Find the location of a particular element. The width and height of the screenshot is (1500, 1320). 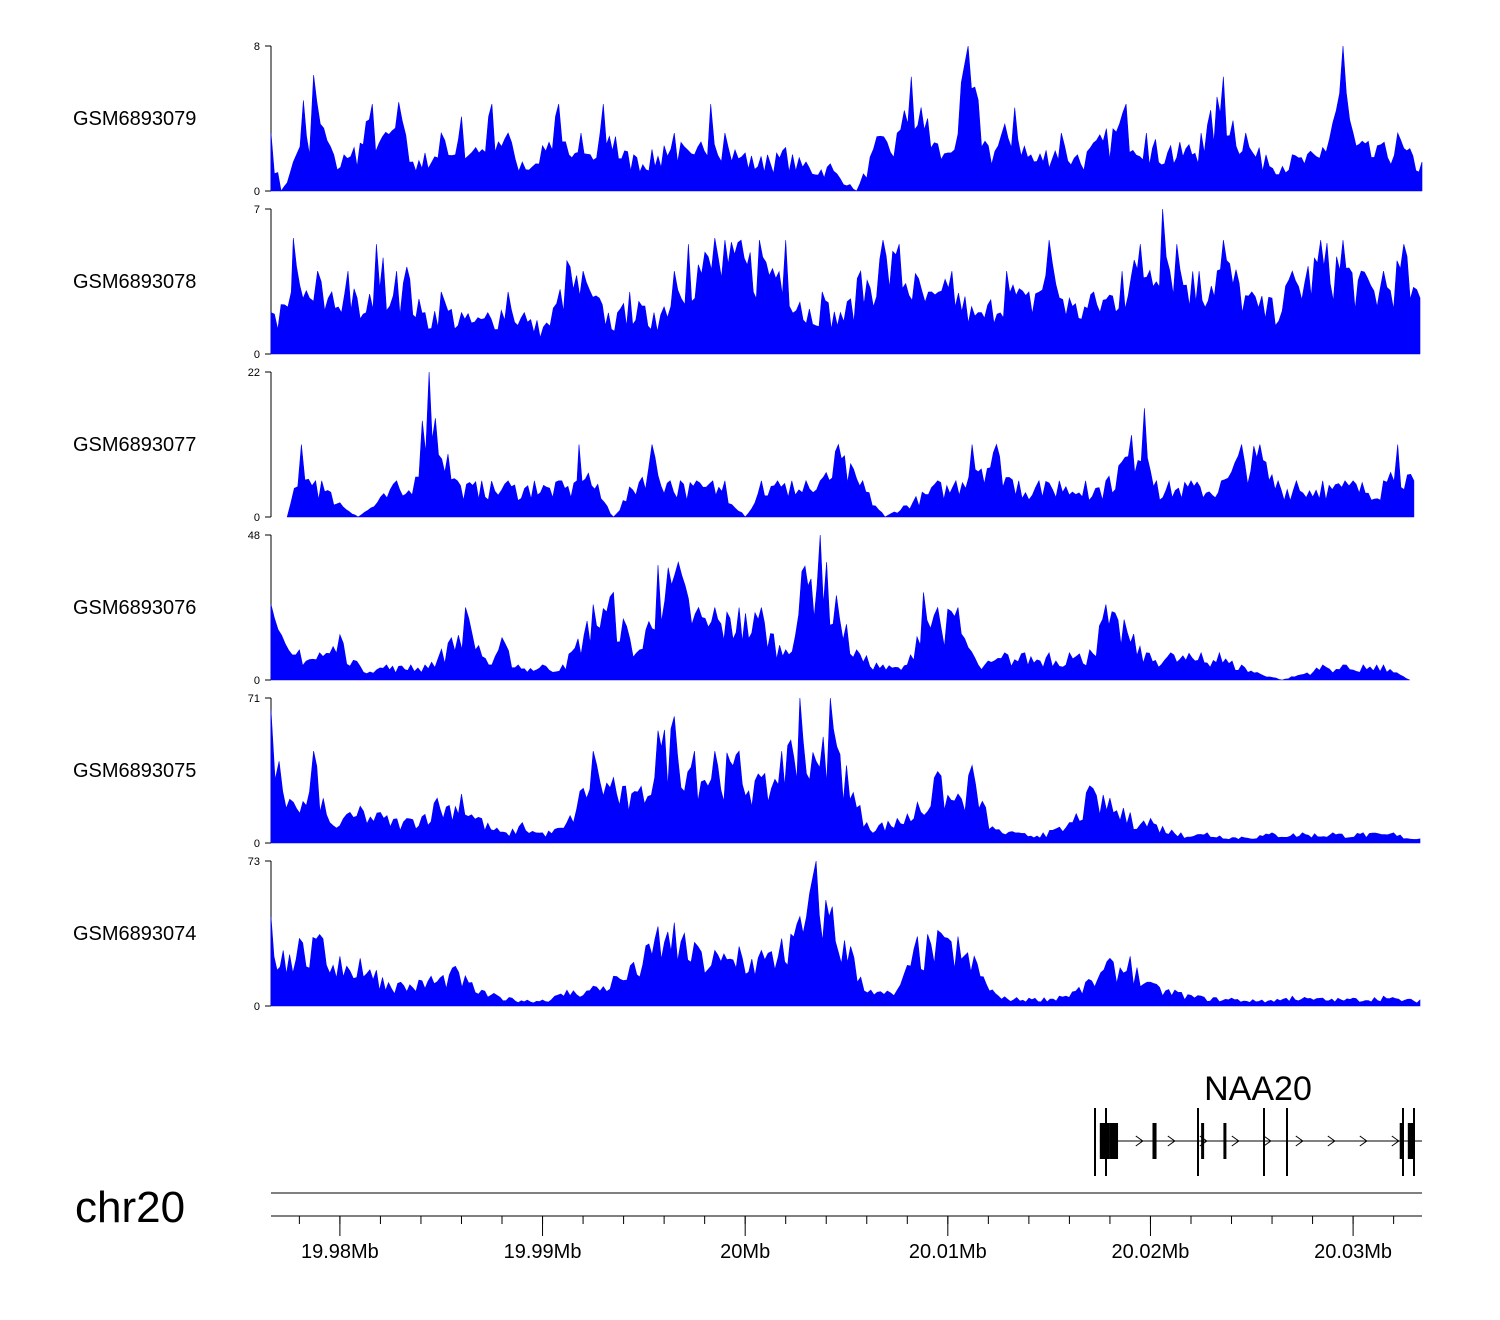

track-label: GSM6893075 is located at coordinates (134, 771).